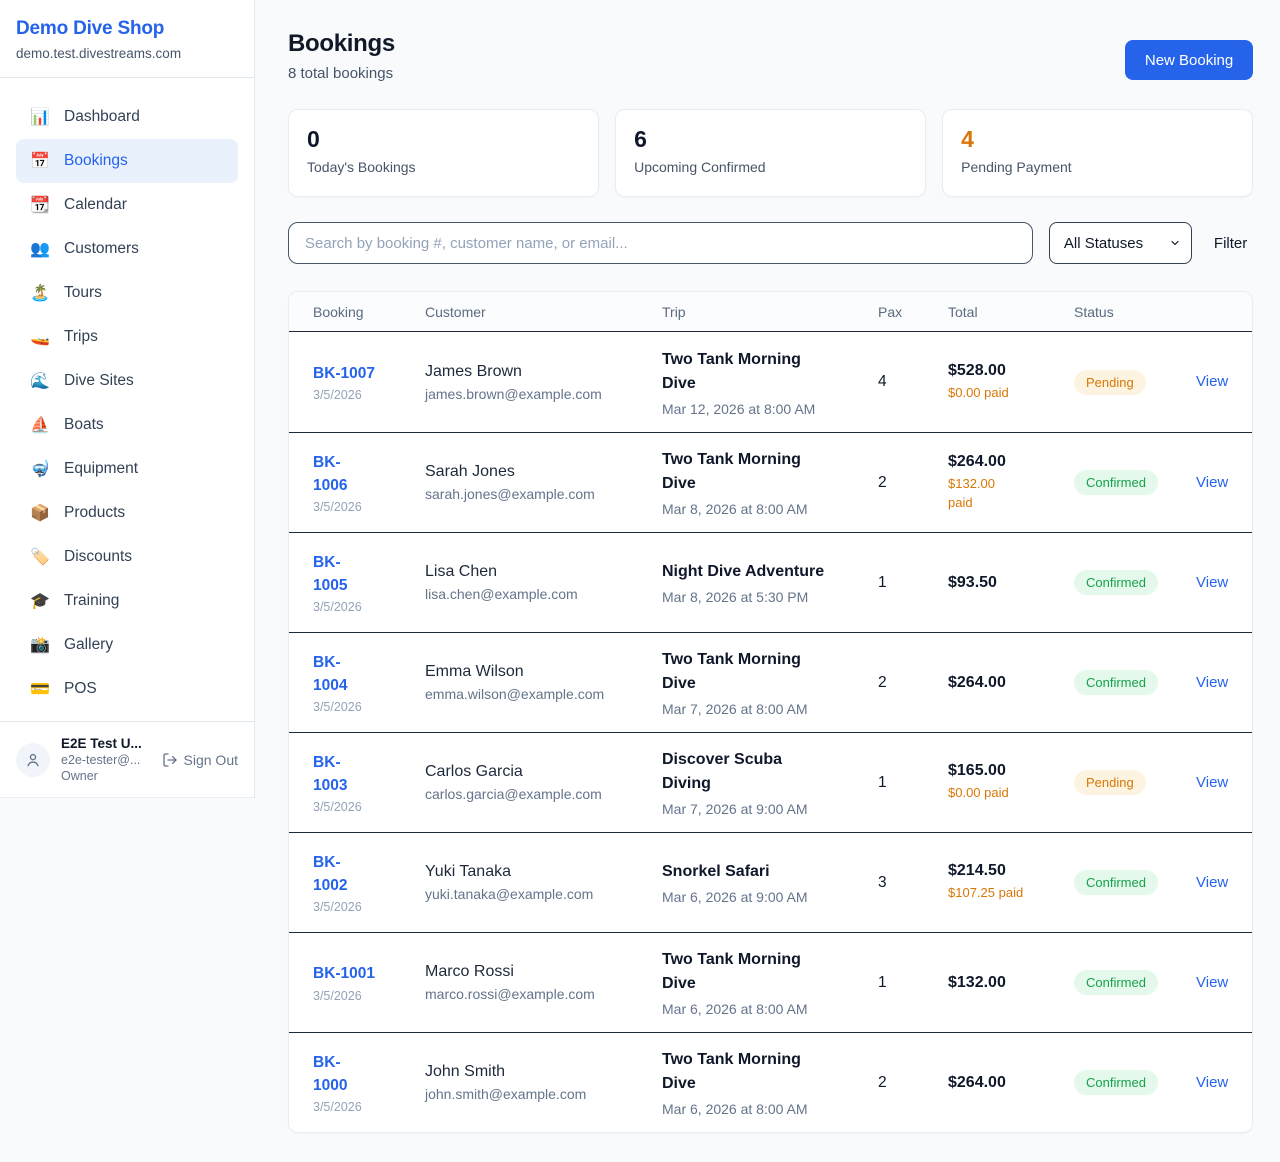 The width and height of the screenshot is (1280, 1162). Describe the element at coordinates (513, 794) in the screenshot. I see `customer-email: carlos.garcia@example.com` at that location.